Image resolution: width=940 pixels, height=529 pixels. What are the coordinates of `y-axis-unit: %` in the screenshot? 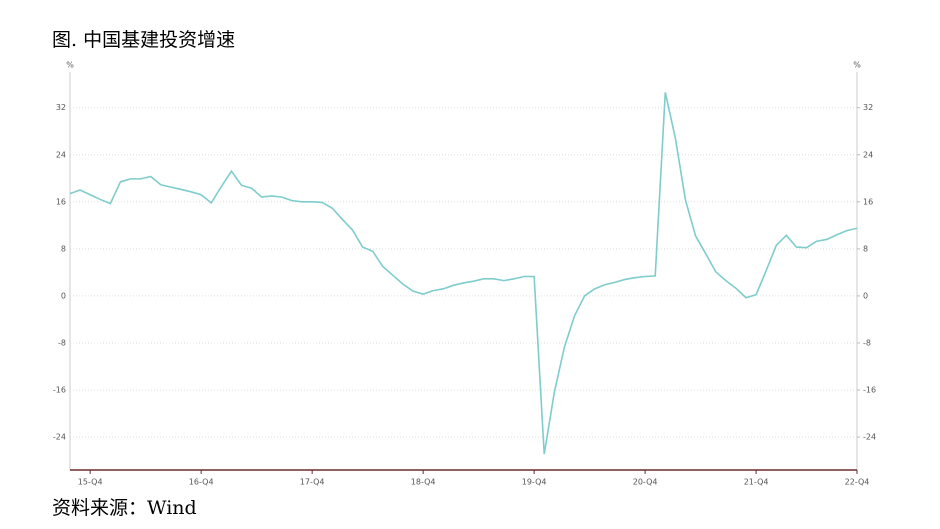 It's located at (70, 65).